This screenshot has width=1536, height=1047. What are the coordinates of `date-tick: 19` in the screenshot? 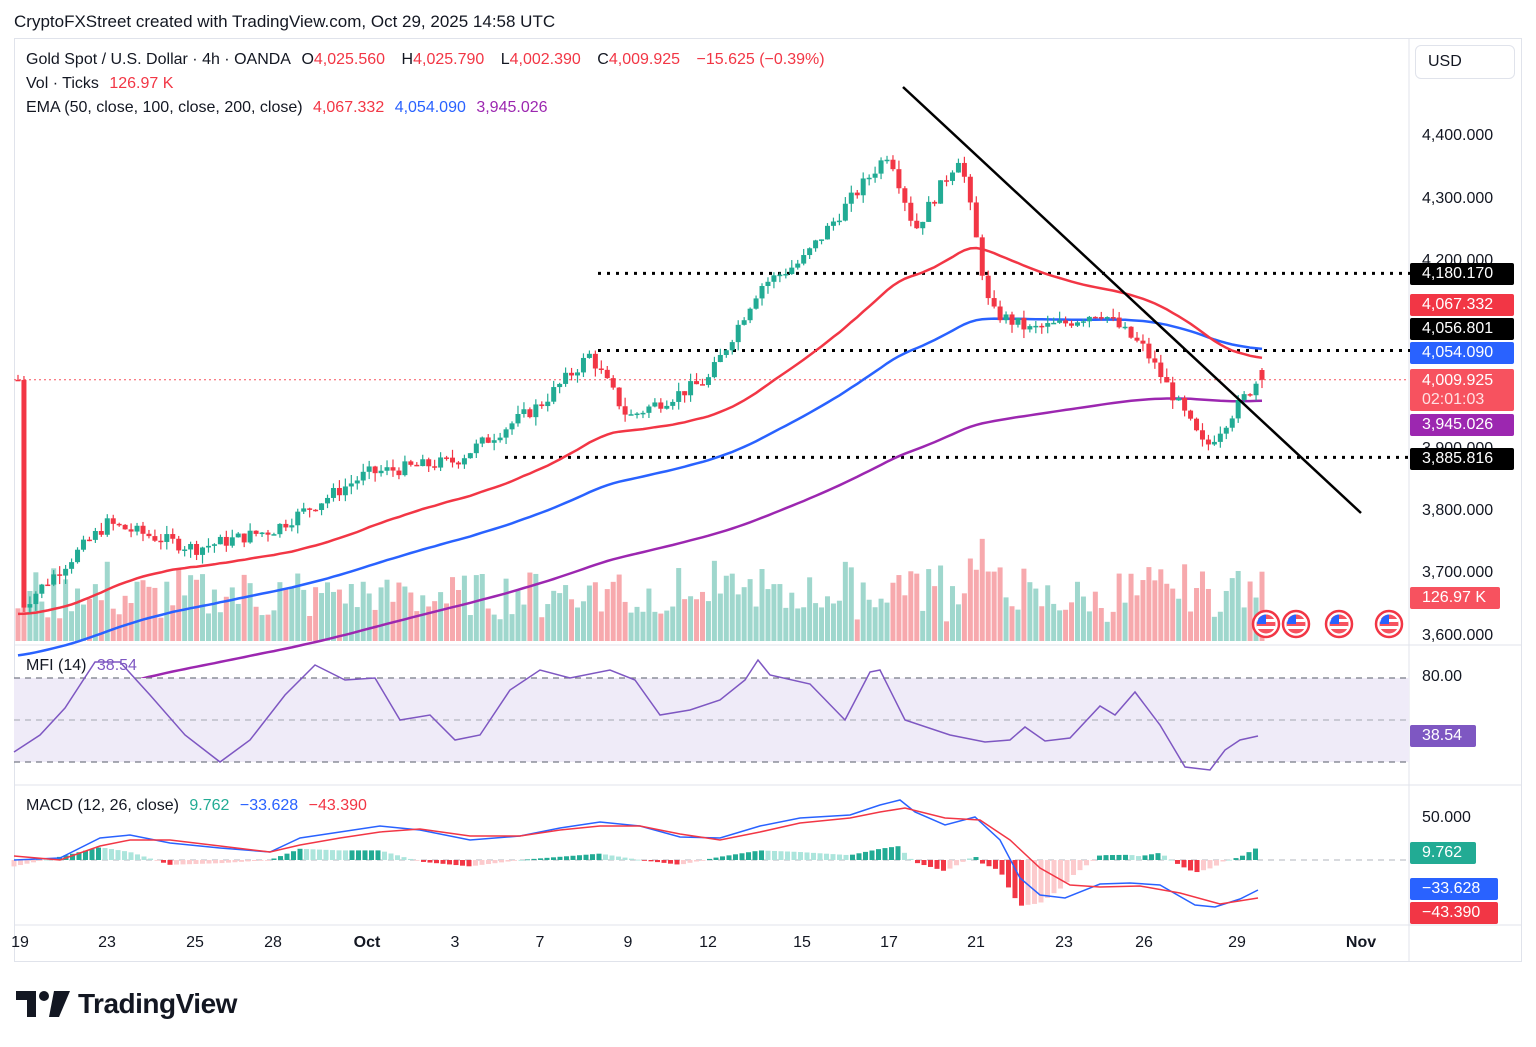 It's located at (20, 942).